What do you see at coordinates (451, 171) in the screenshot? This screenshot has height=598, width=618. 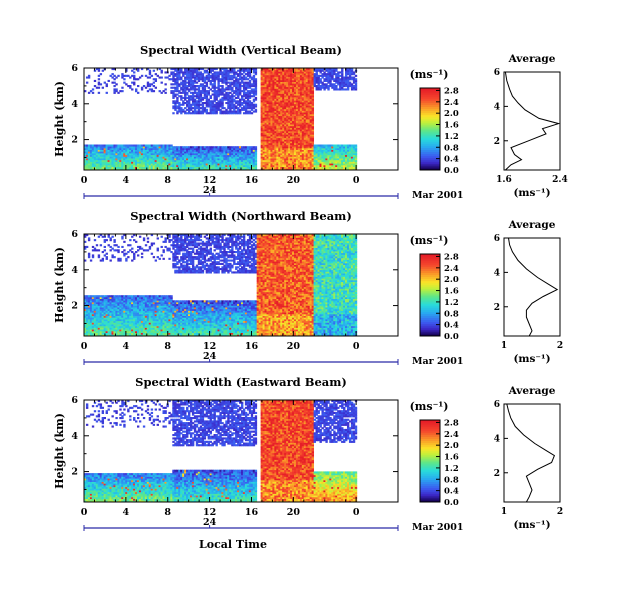 I see `colorbar-tick-label: 0.0` at bounding box center [451, 171].